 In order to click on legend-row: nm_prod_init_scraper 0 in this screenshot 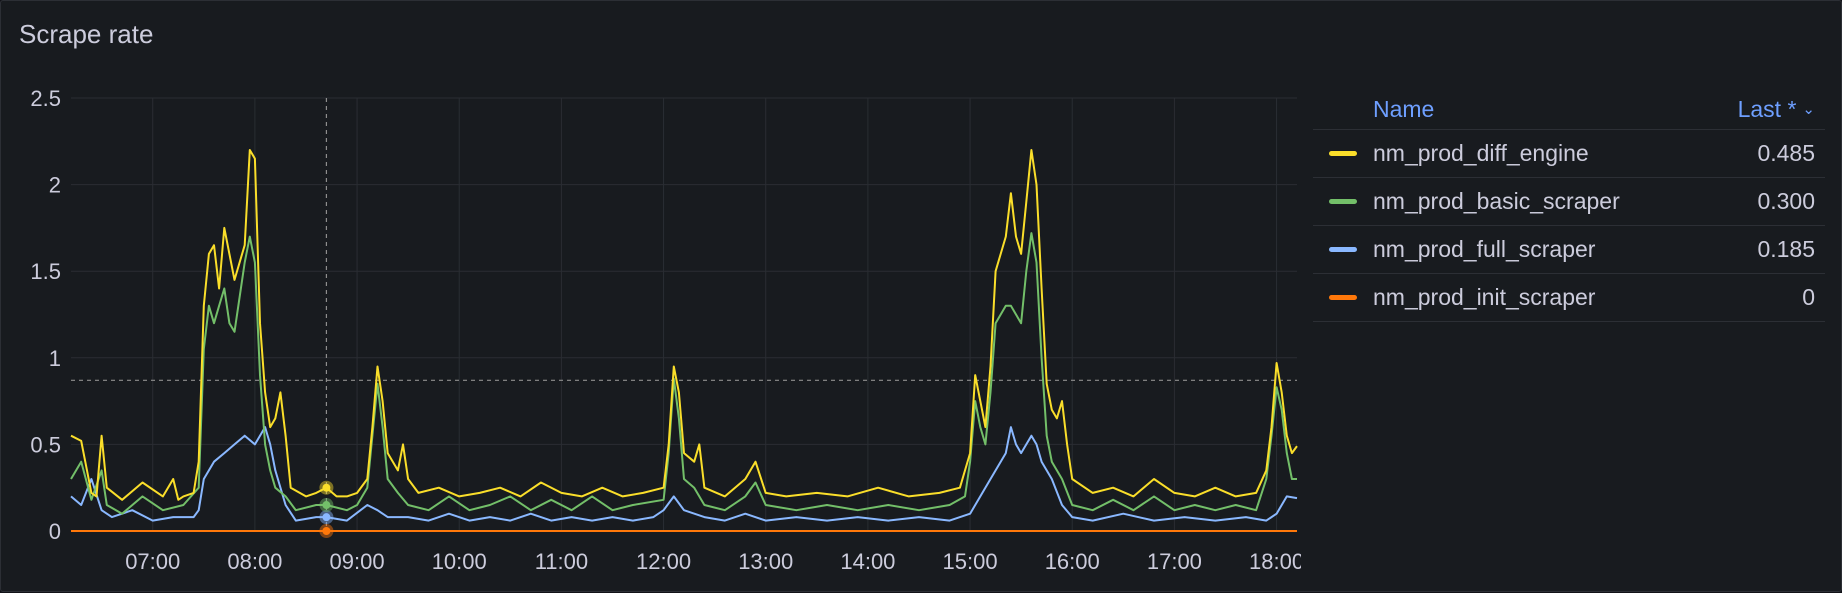, I will do `click(1569, 298)`.